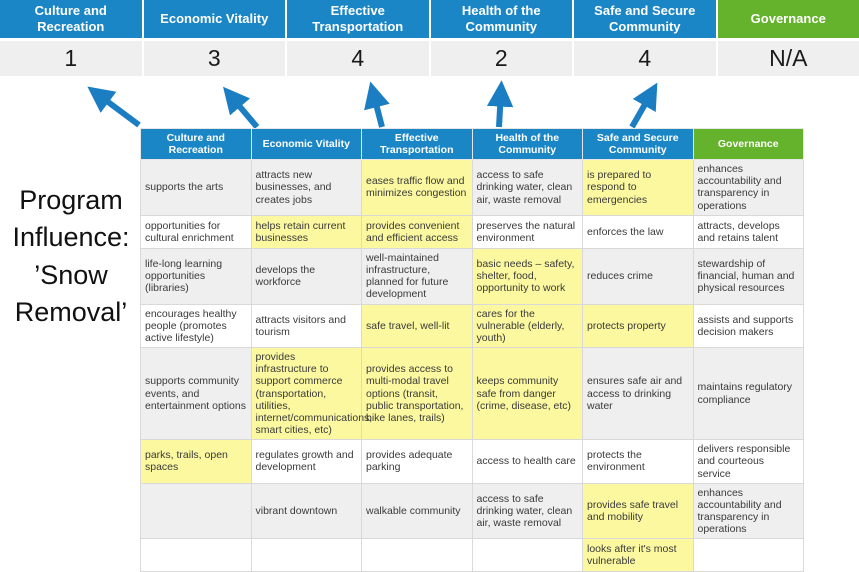 The image size is (859, 572). What do you see at coordinates (417, 326) in the screenshot?
I see `matrix-cell: safe travel, well-lit` at bounding box center [417, 326].